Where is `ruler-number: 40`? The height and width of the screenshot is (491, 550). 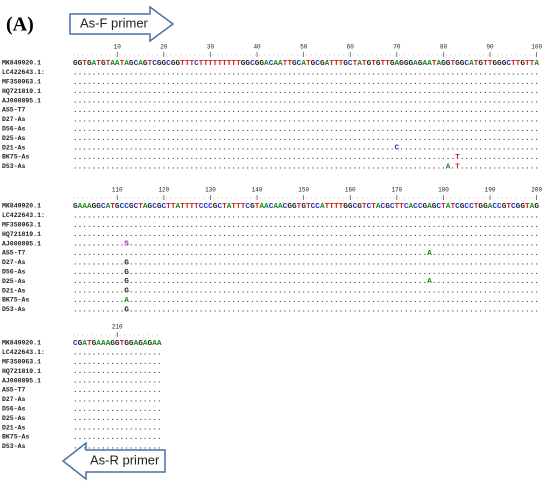 ruler-number: 40 is located at coordinates (257, 47).